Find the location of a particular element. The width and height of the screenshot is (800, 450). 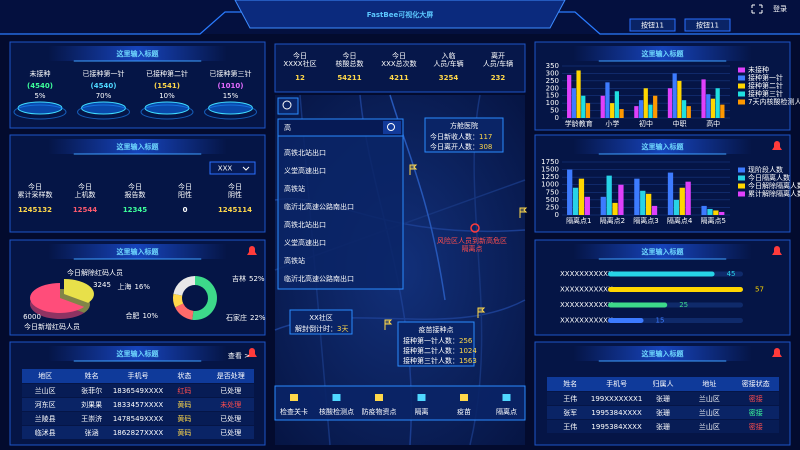

pie-value: 6000 is located at coordinates (32, 317).